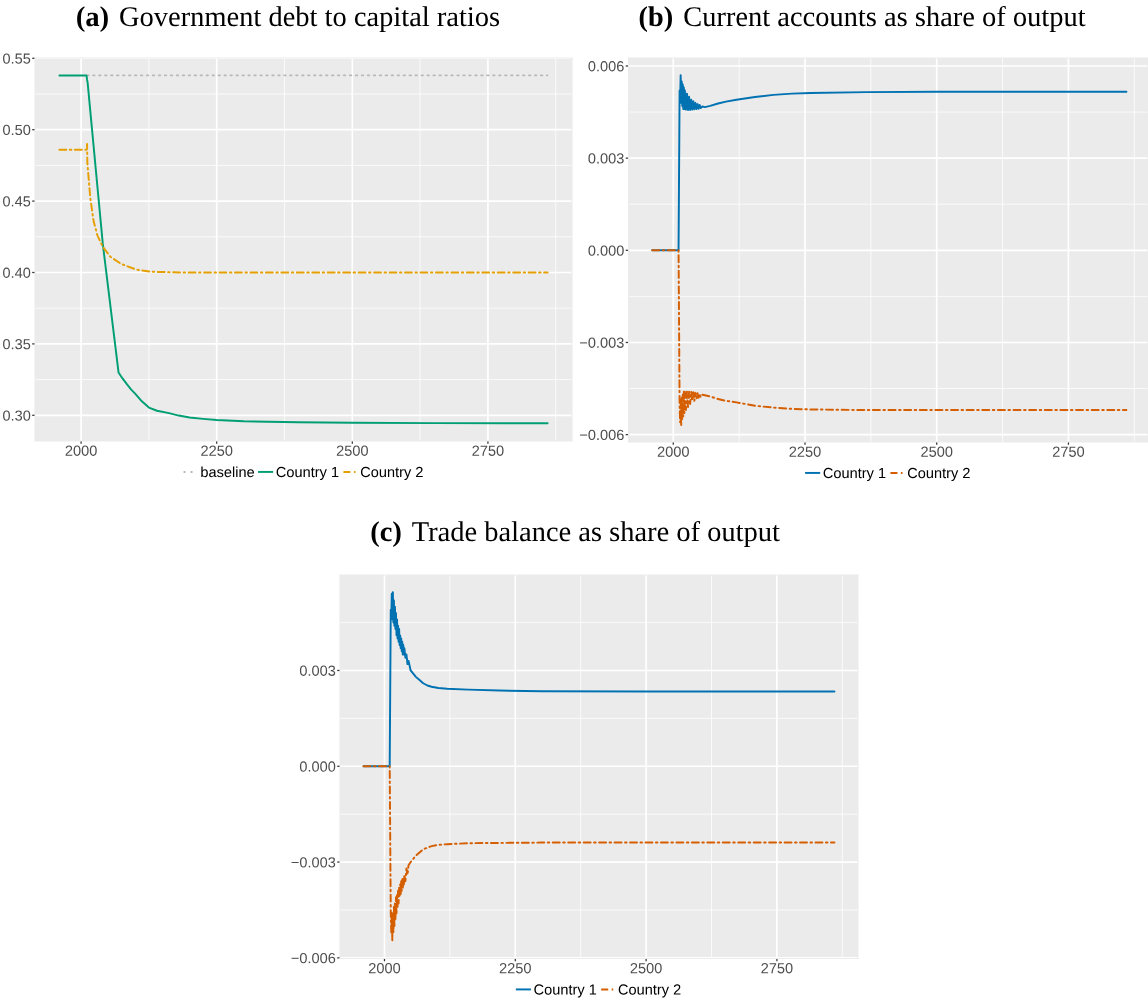 This screenshot has height=1005, width=1148. What do you see at coordinates (17, 272) in the screenshot?
I see `y-tick-label: 0.40` at bounding box center [17, 272].